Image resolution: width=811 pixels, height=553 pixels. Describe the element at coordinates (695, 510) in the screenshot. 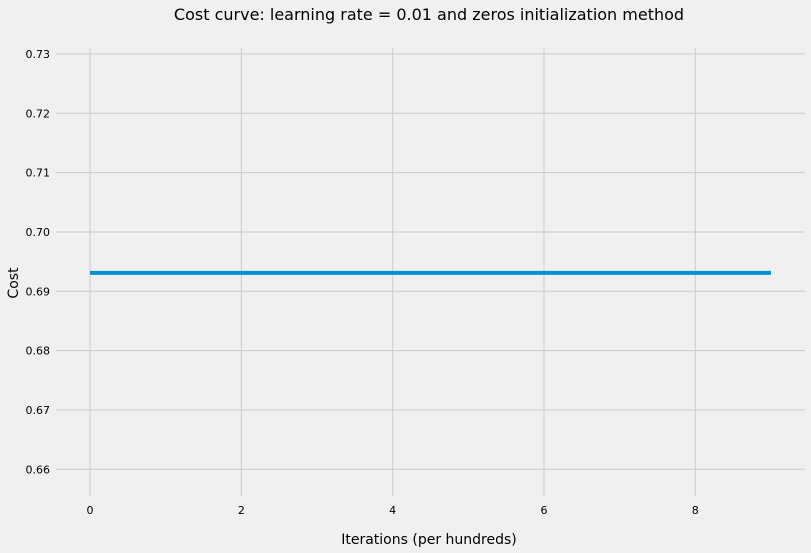

I see `x-tick-label: 8` at that location.